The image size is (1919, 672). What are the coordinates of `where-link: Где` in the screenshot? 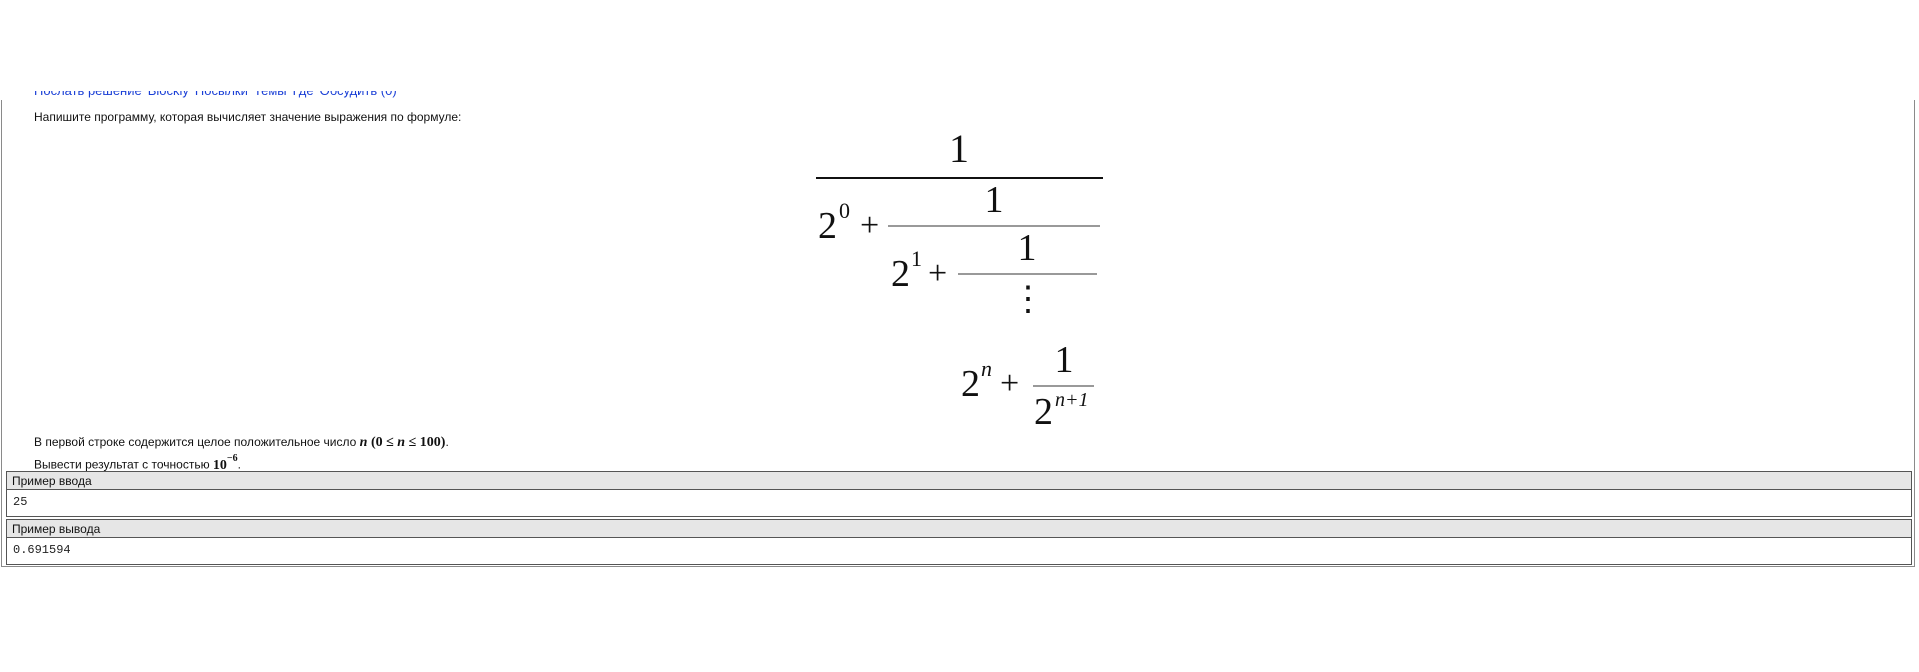 It's located at (303, 94).